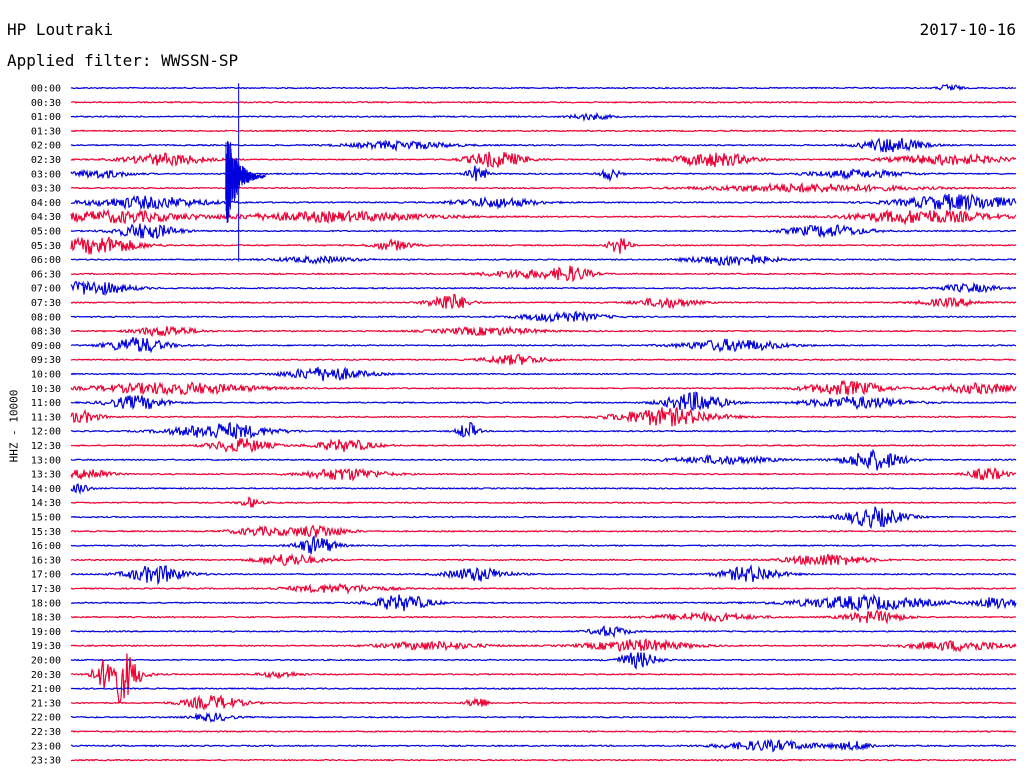 The width and height of the screenshot is (1024, 780). I want to click on time-label-2030: 20:30, so click(46, 675).